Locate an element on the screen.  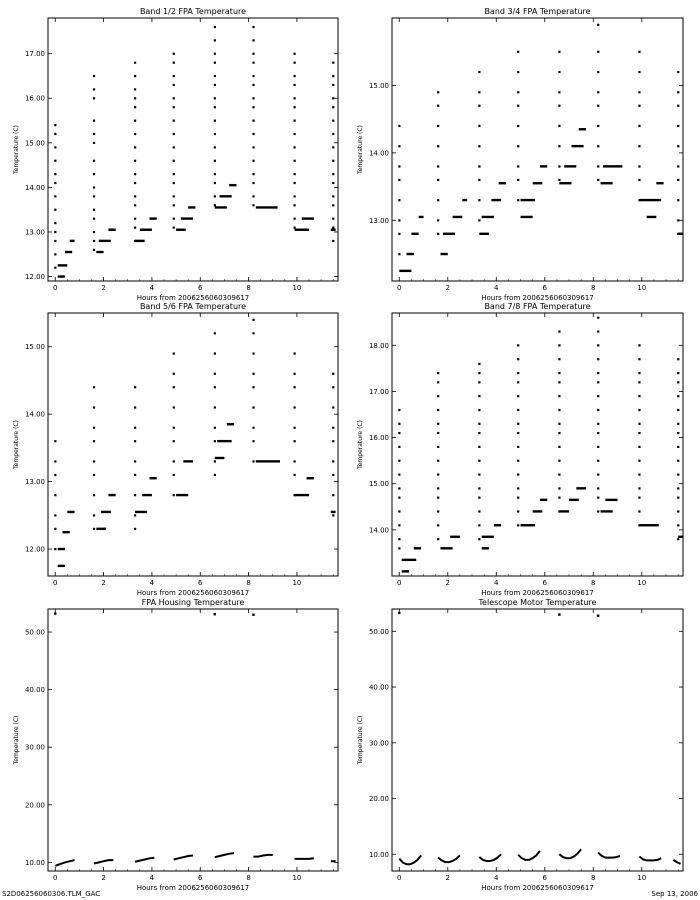
y-tick-label: 10.00 is located at coordinates (379, 855).